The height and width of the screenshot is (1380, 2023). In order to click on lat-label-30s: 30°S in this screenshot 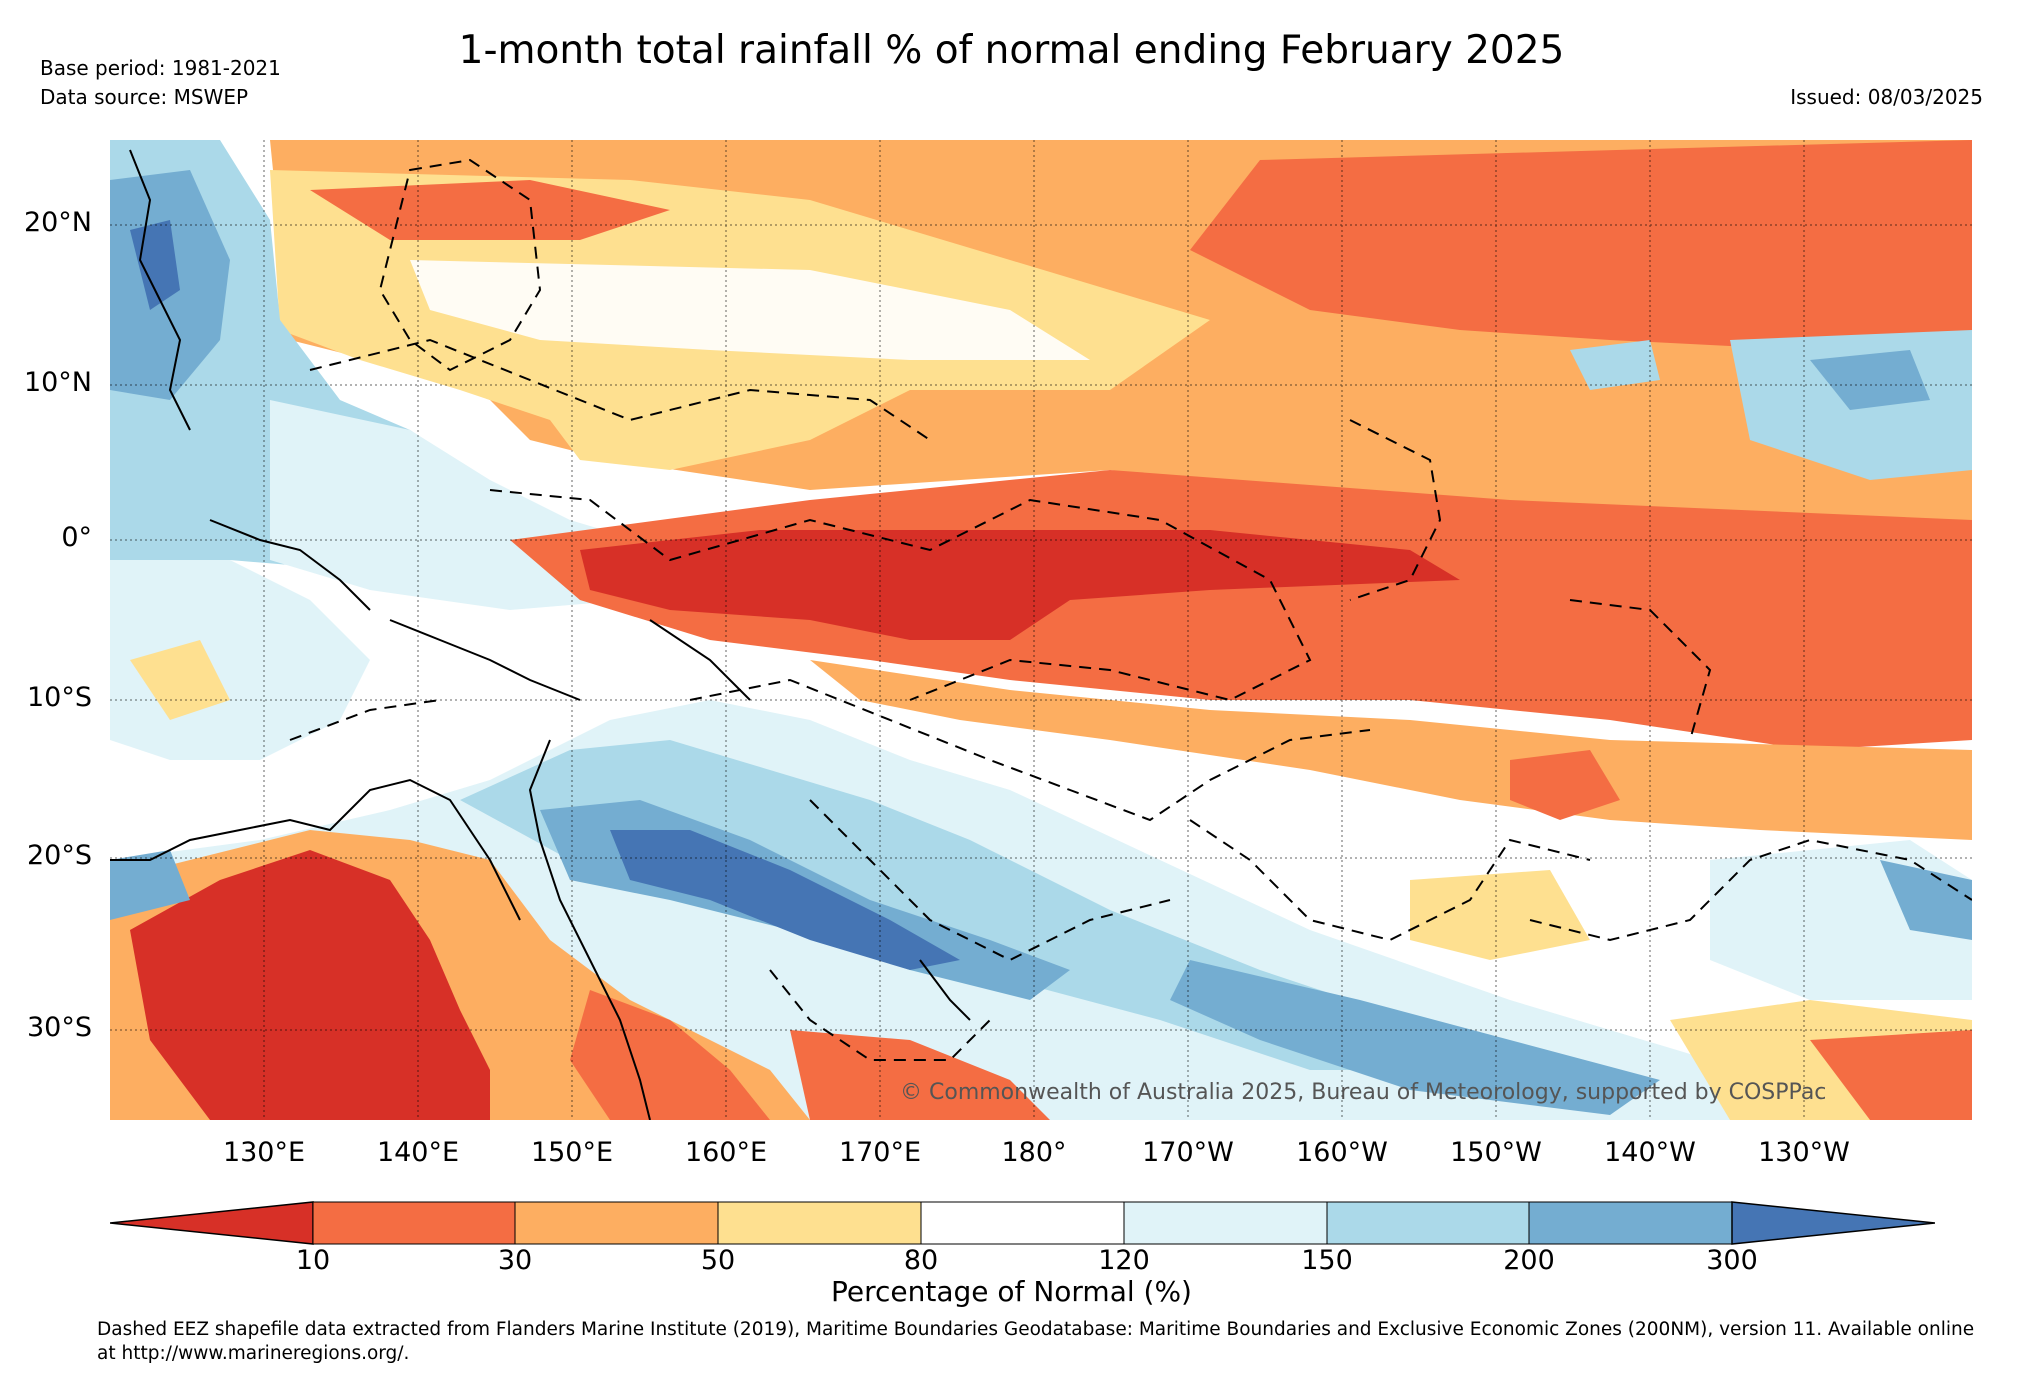, I will do `click(59, 1027)`.